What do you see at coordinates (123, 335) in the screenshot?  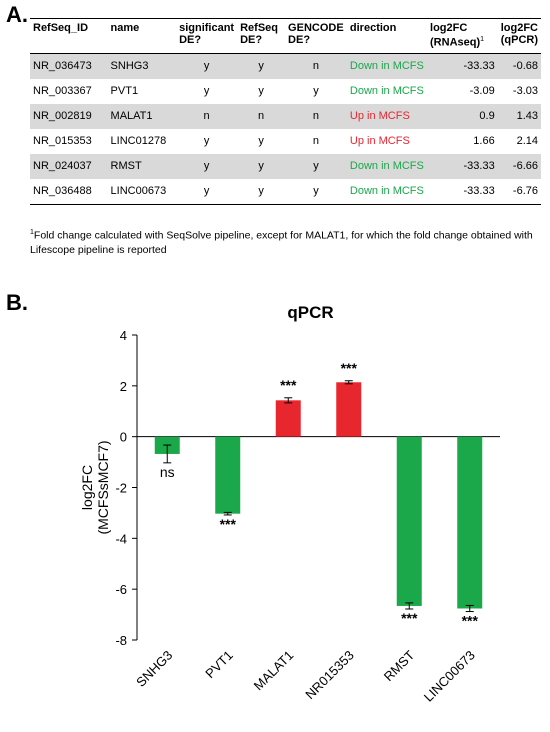 I see `y-tick-label: 4` at bounding box center [123, 335].